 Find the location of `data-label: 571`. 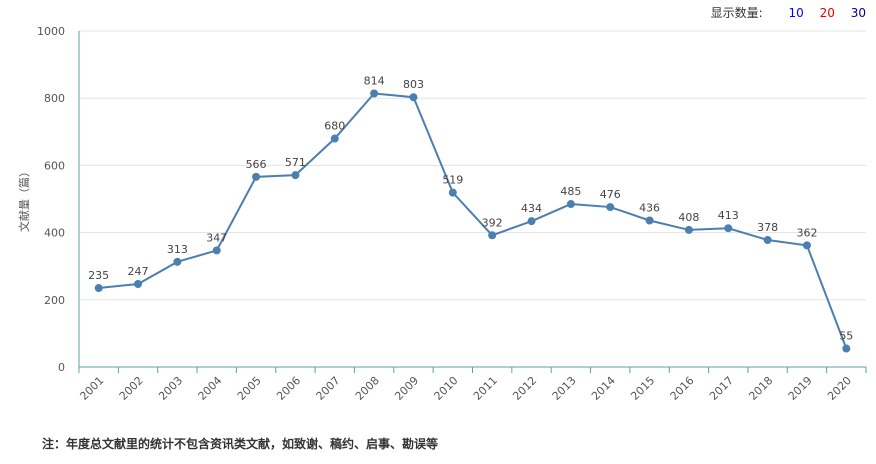

data-label: 571 is located at coordinates (295, 162).